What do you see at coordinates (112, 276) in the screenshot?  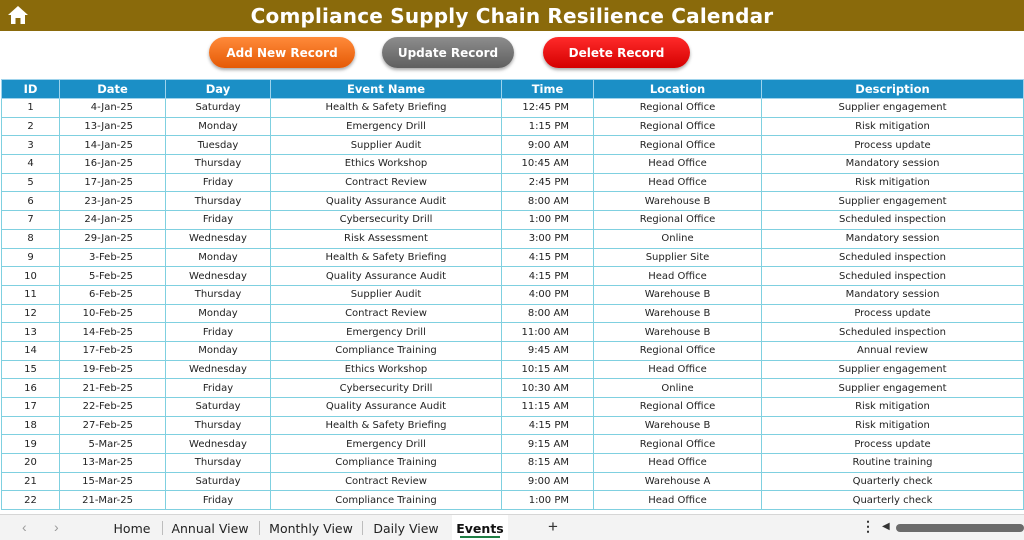 I see `cell-date: 5-Feb-25` at bounding box center [112, 276].